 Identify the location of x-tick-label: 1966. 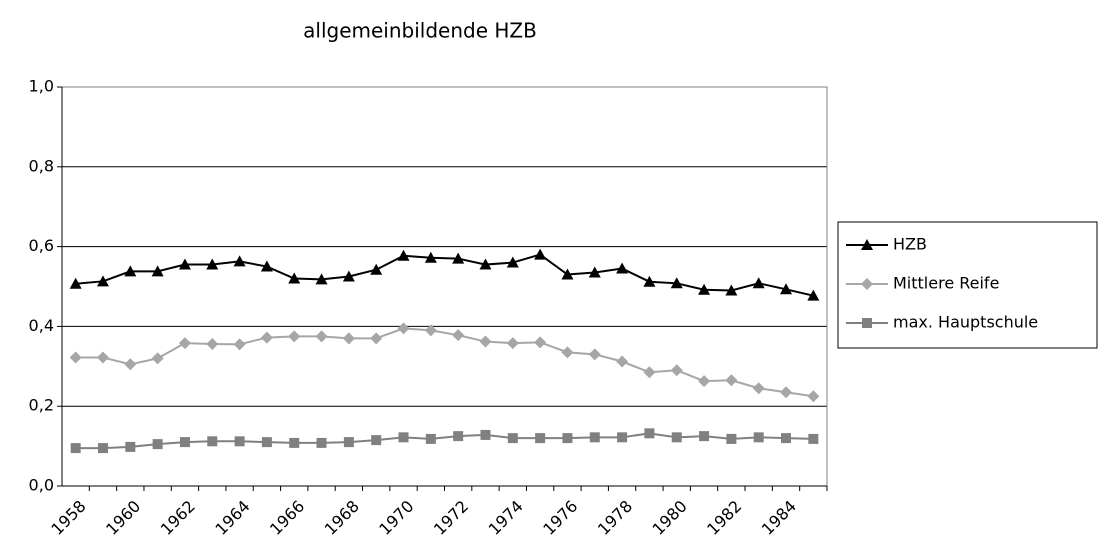
(287, 518).